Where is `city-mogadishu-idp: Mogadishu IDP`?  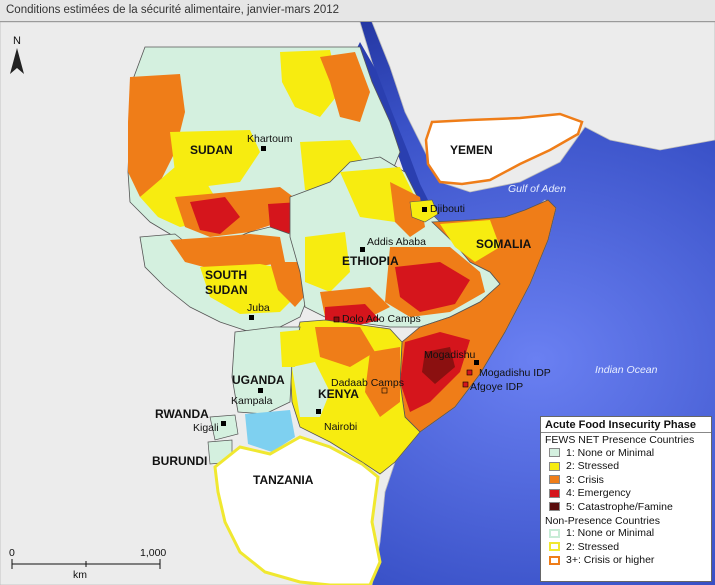
city-mogadishu-idp: Mogadishu IDP is located at coordinates (508, 373).